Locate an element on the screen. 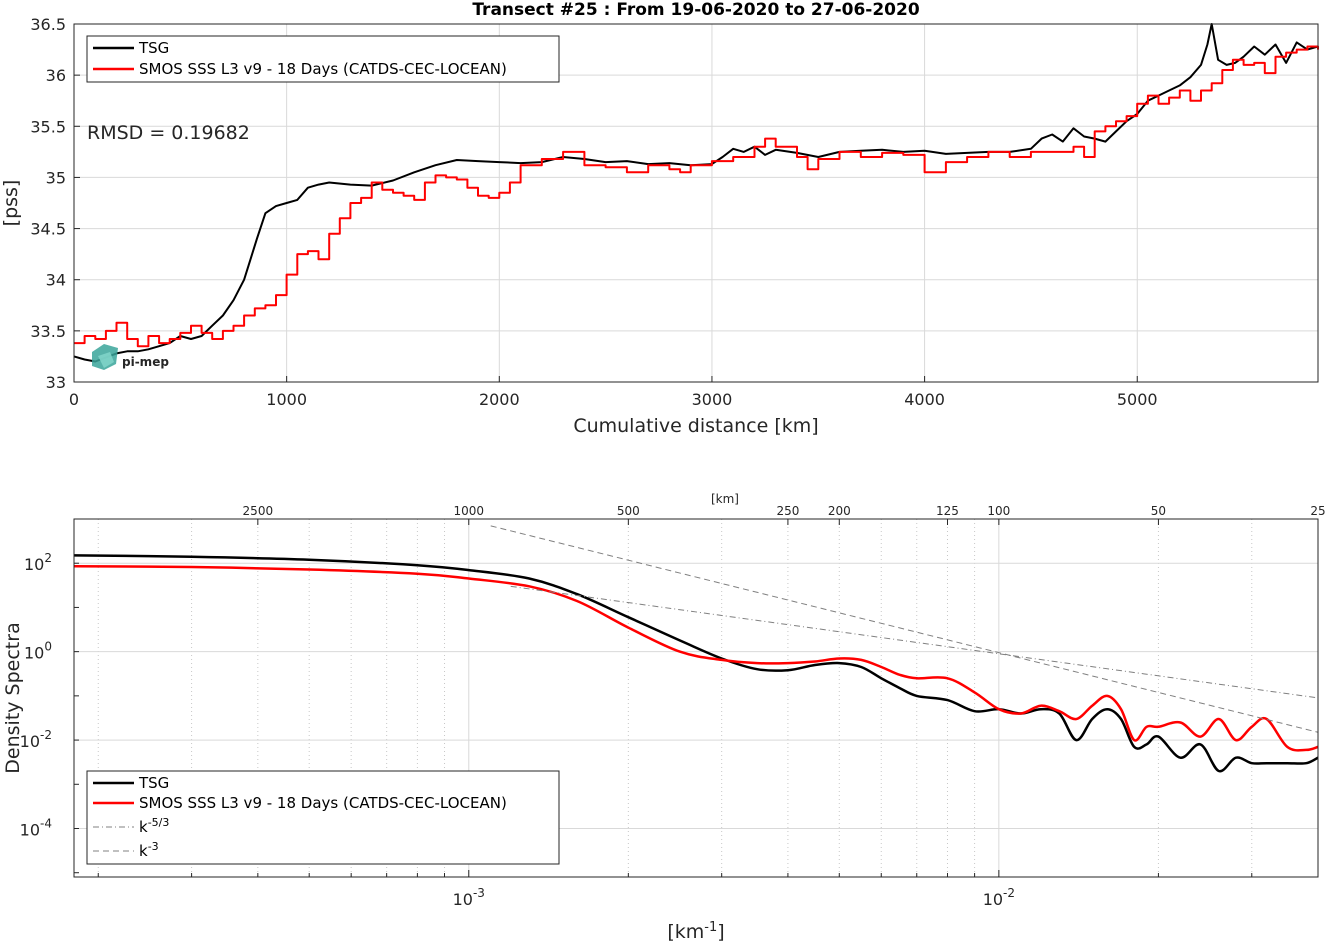 Image resolution: width=1326 pixels, height=942 pixels. bottom-x-tick-label: 10⁻² is located at coordinates (999, 897).